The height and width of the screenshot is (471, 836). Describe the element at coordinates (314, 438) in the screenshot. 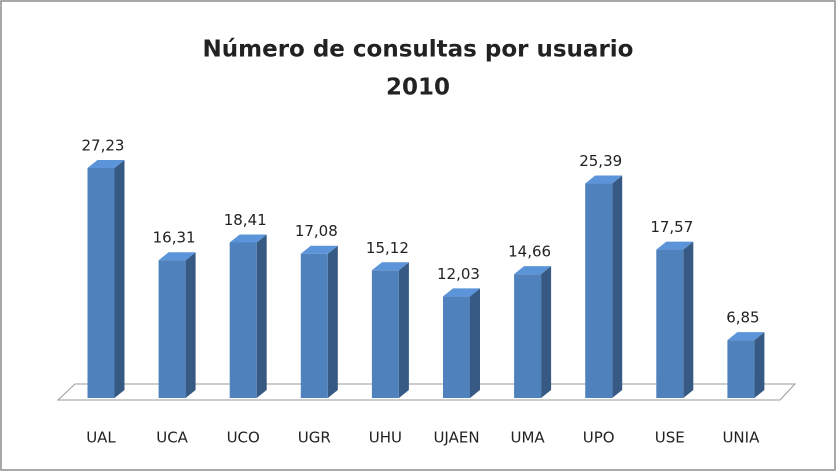

I see `x-tick-label: UGR` at that location.